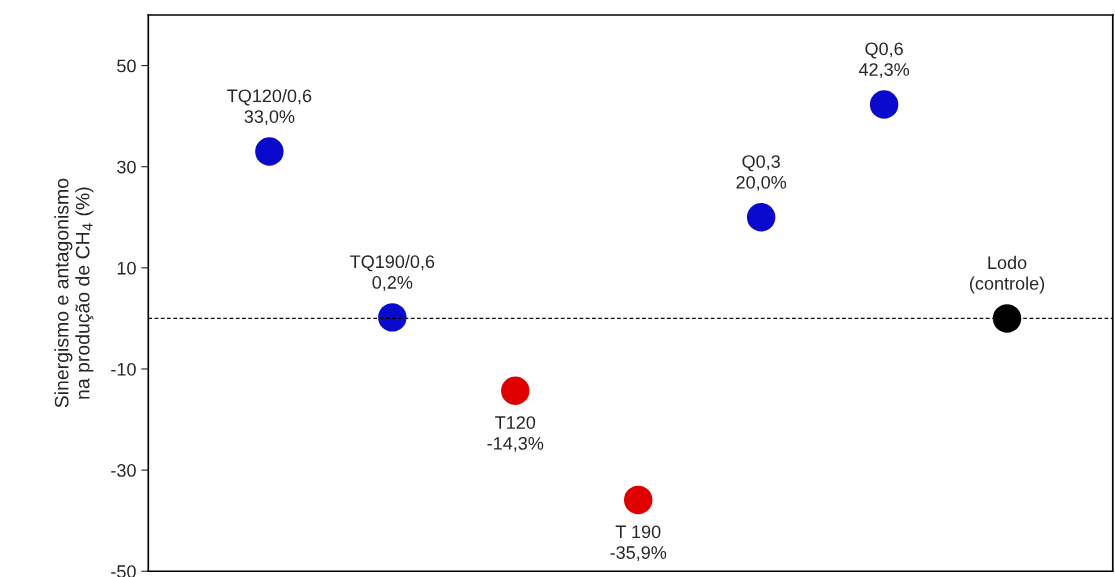 The height and width of the screenshot is (577, 1115). Describe the element at coordinates (761, 173) in the screenshot. I see `data-label: Q0,3 20,0%` at that location.